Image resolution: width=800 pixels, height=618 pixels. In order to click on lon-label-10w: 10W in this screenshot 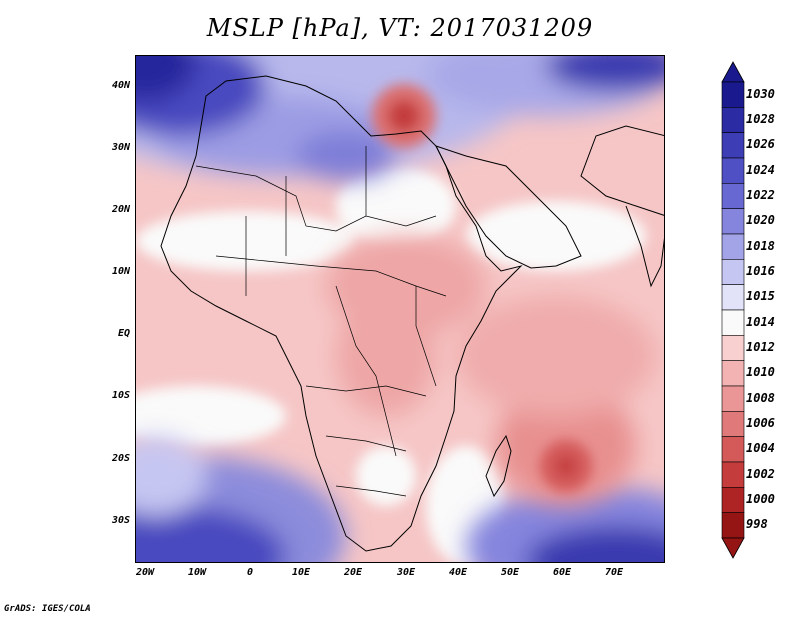, I will do `click(197, 572)`.